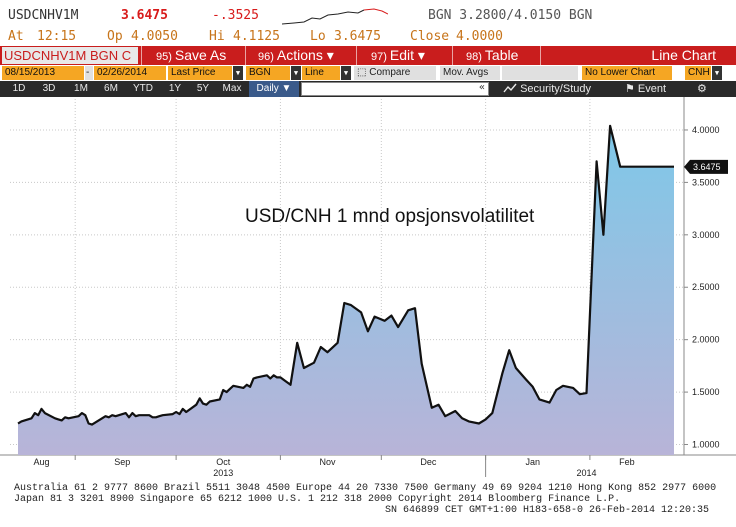 The image size is (736, 527). I want to click on event-button: ⚑ Event, so click(645, 89).